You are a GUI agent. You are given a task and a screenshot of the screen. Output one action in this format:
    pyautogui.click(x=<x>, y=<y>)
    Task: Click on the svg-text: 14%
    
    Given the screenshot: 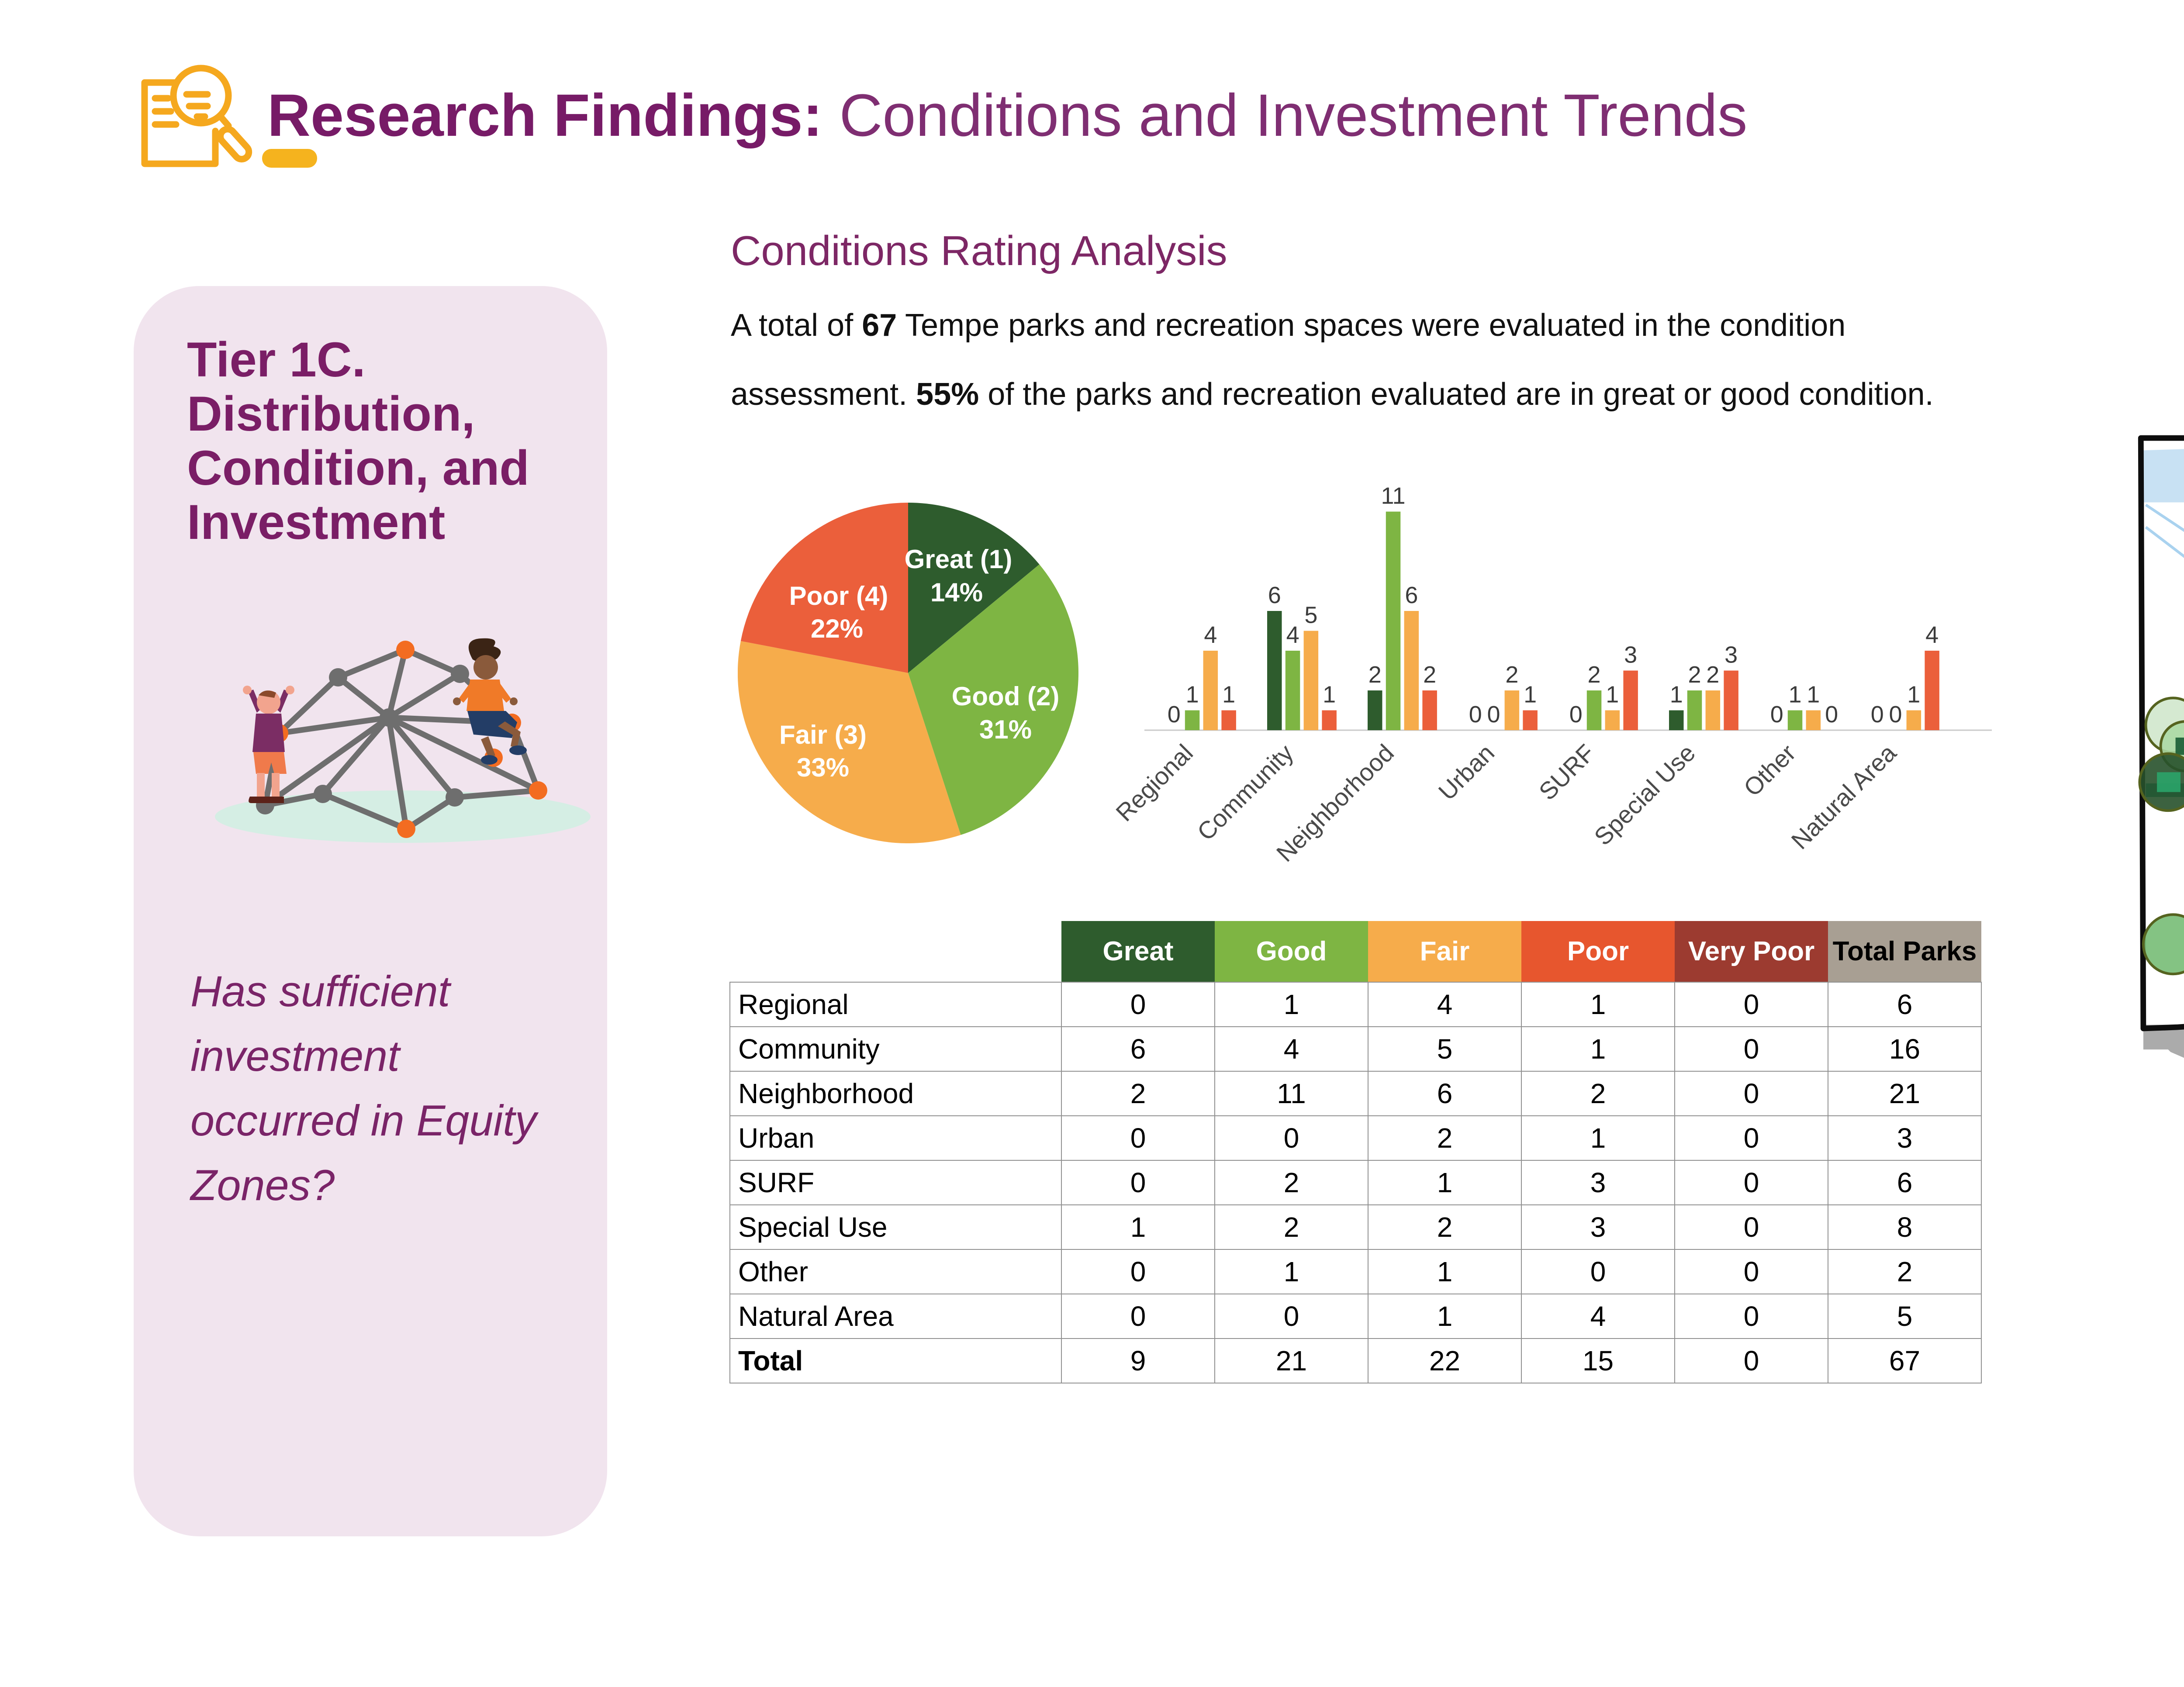 What is the action you would take?
    pyautogui.click(x=956, y=592)
    